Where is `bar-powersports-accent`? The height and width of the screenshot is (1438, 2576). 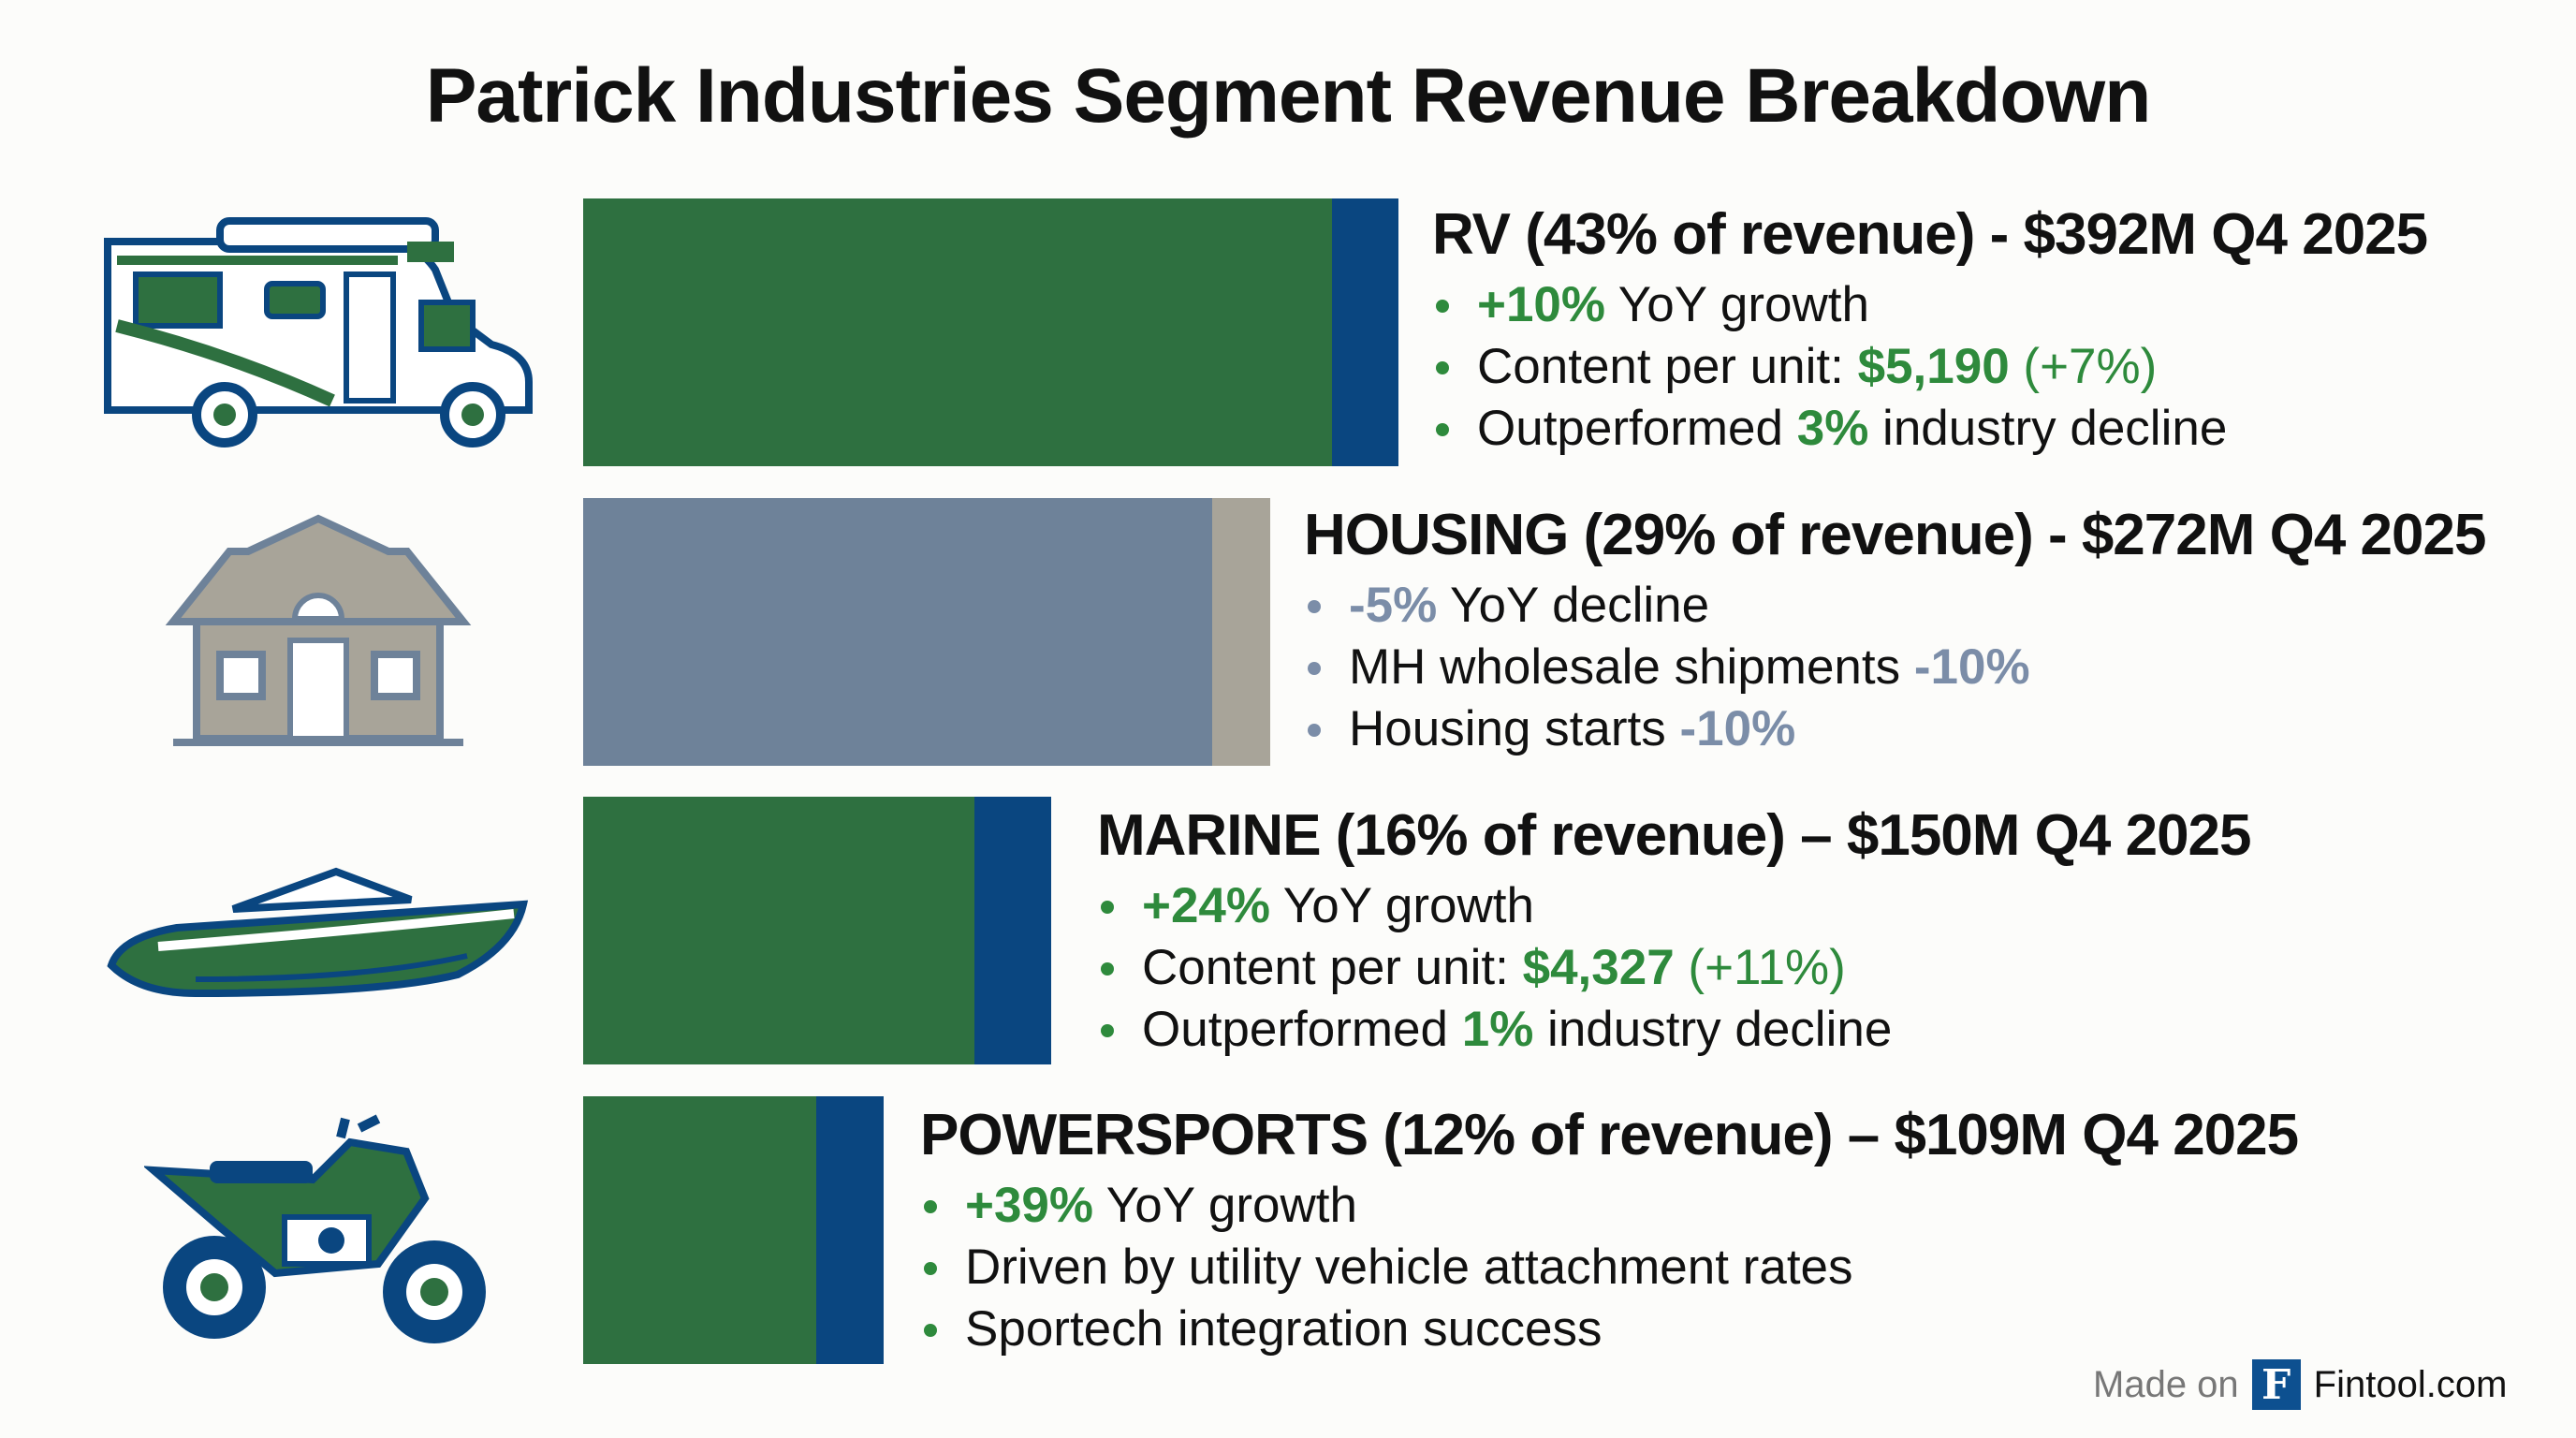
bar-powersports-accent is located at coordinates (850, 1230).